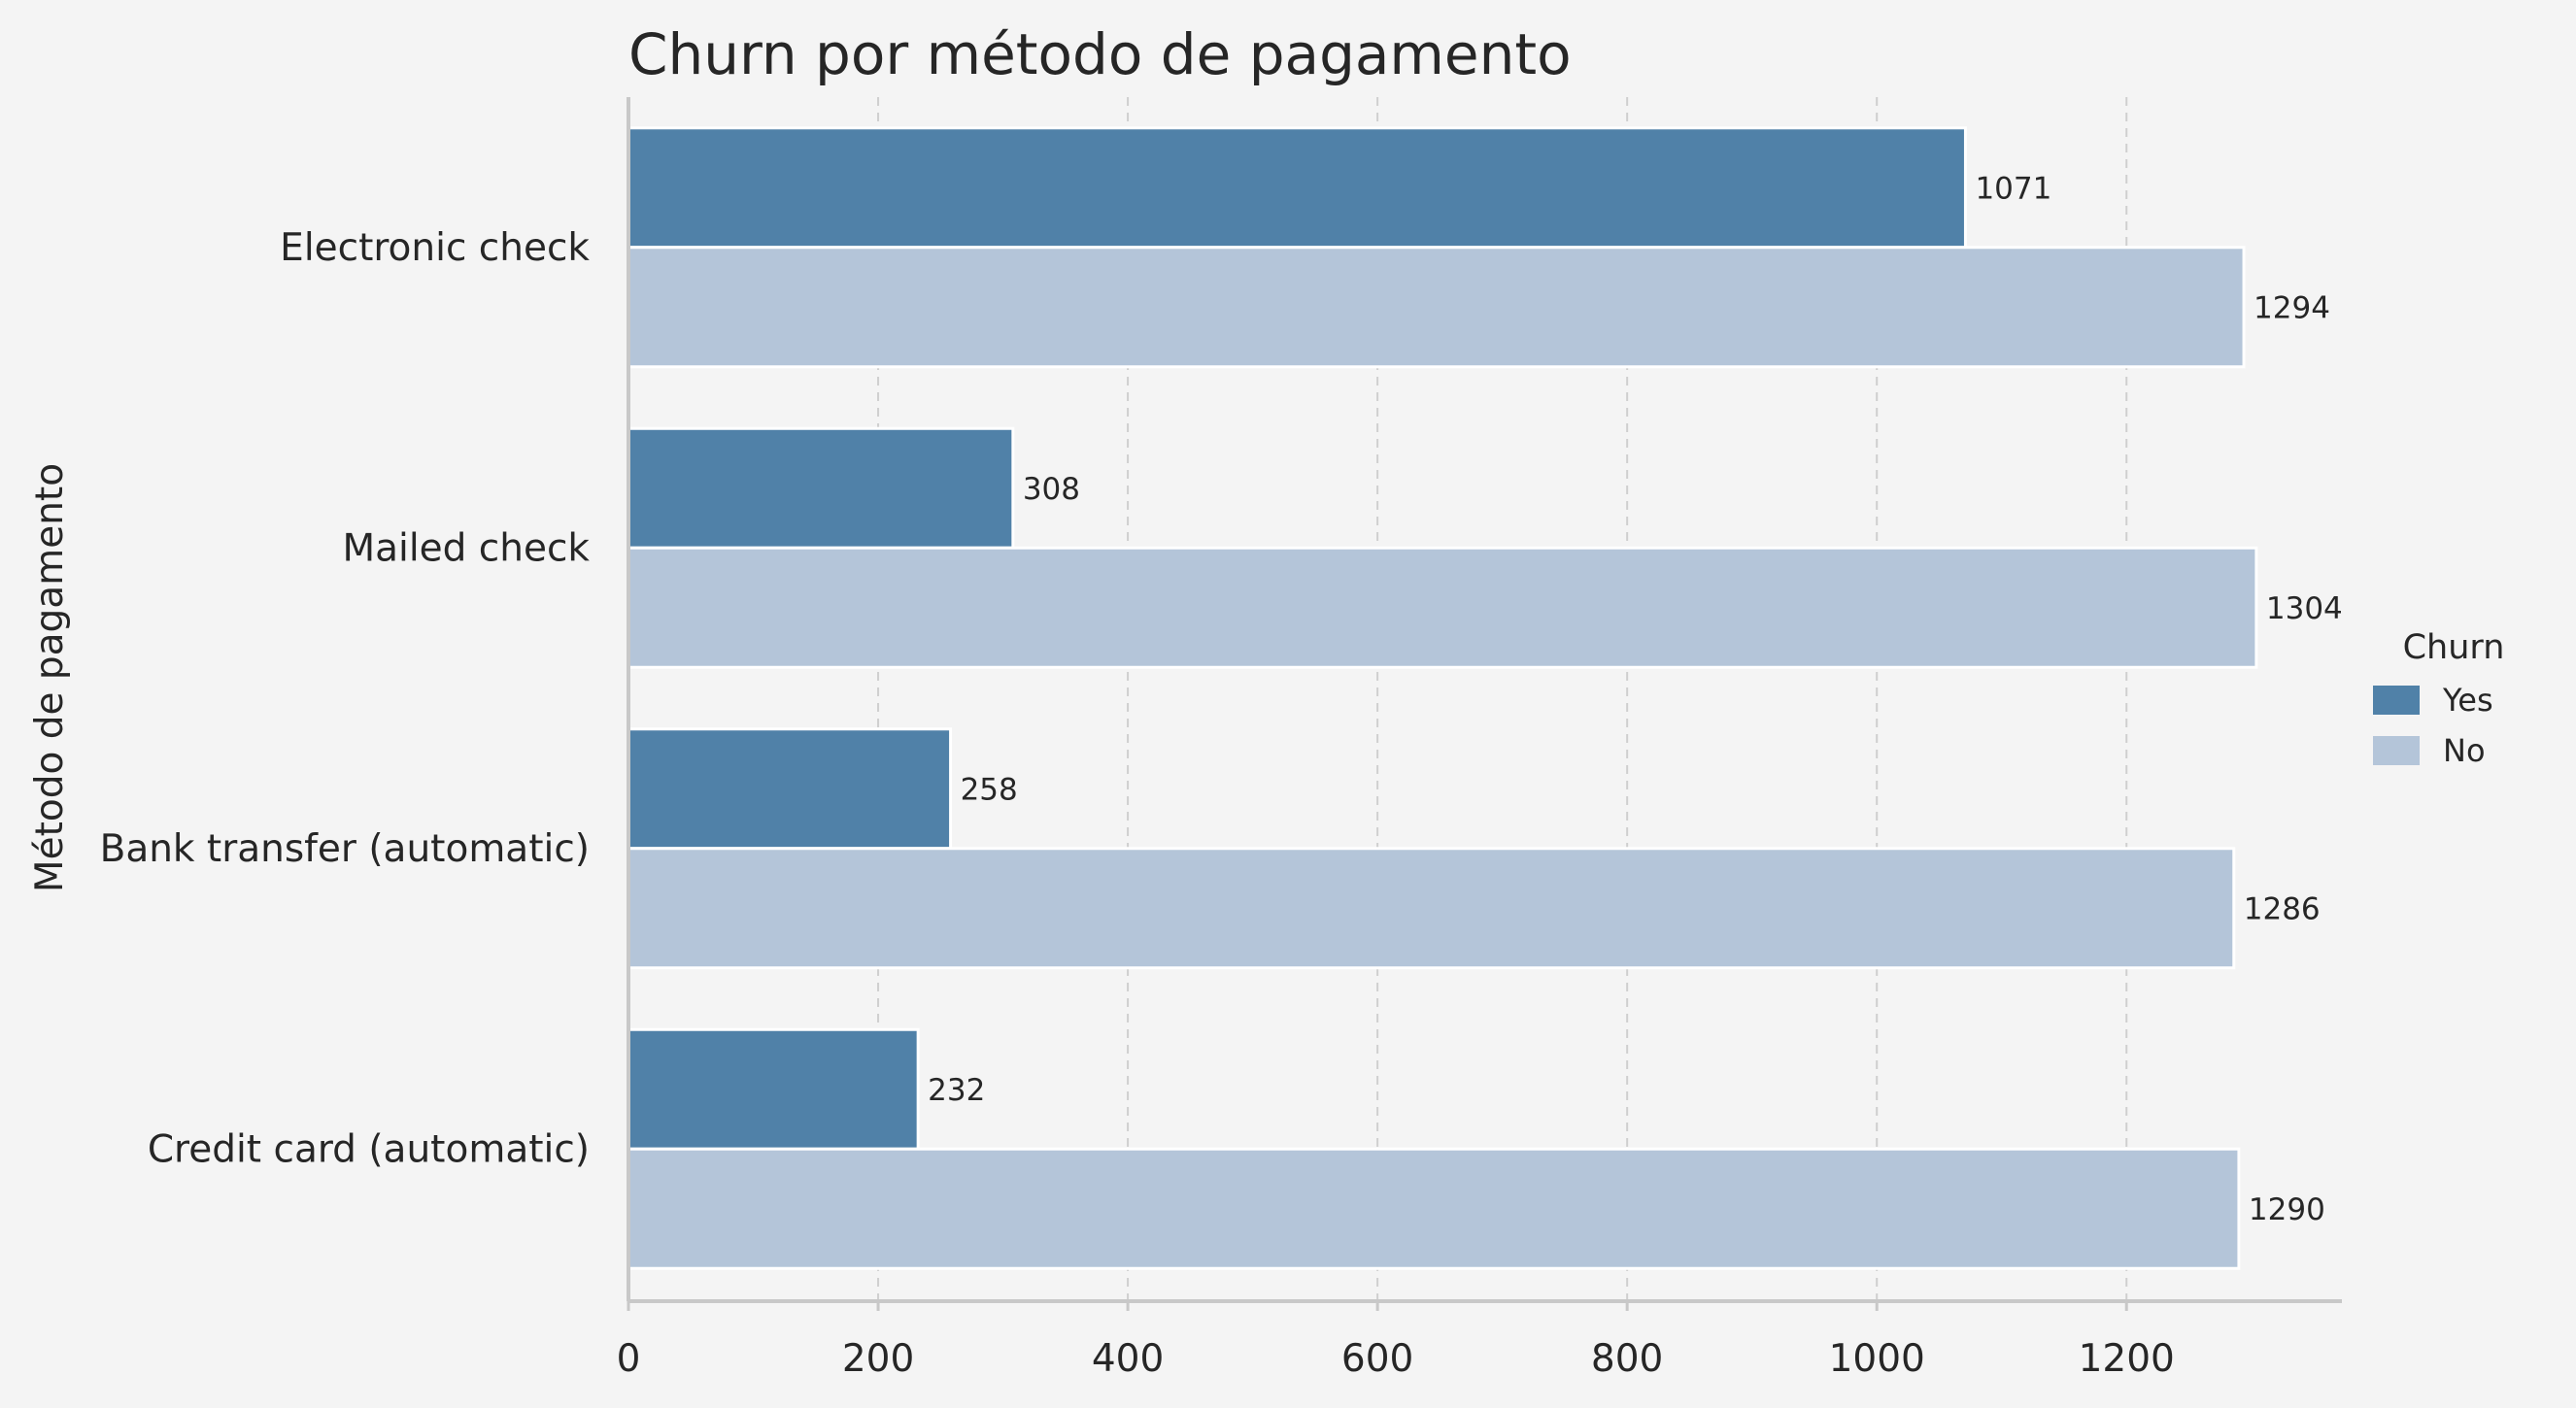 This screenshot has height=1408, width=2576. Describe the element at coordinates (2013, 188) in the screenshot. I see `data-label-yes-0: 1071` at that location.